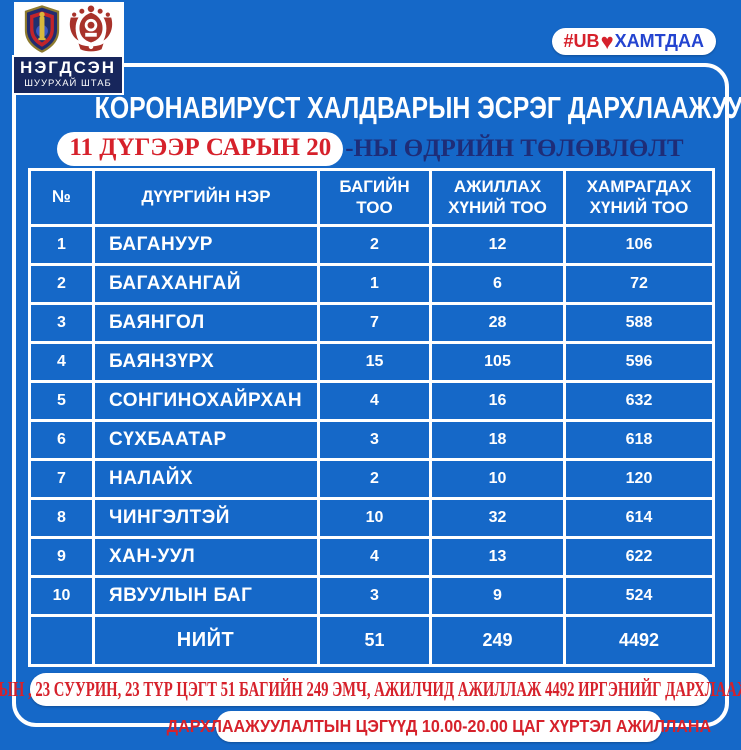  I want to click on district-name: БАГАХАНГАЙ, so click(206, 284).